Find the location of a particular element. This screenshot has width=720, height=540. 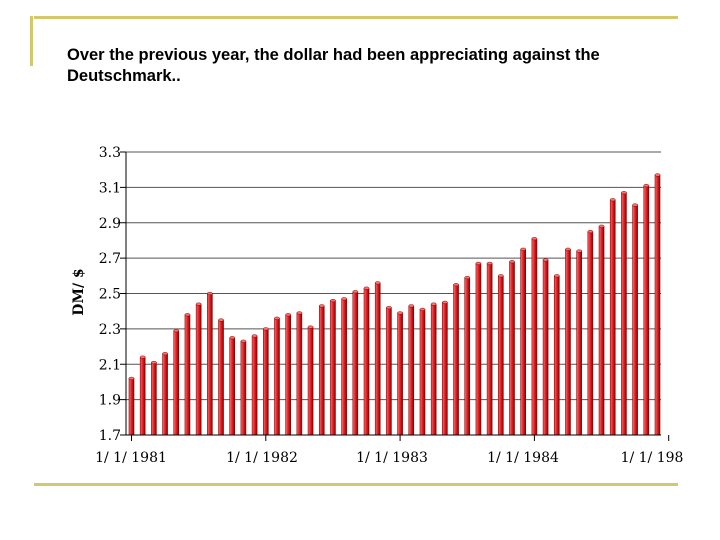

y-tick-label: 3.1 is located at coordinates (110, 188).